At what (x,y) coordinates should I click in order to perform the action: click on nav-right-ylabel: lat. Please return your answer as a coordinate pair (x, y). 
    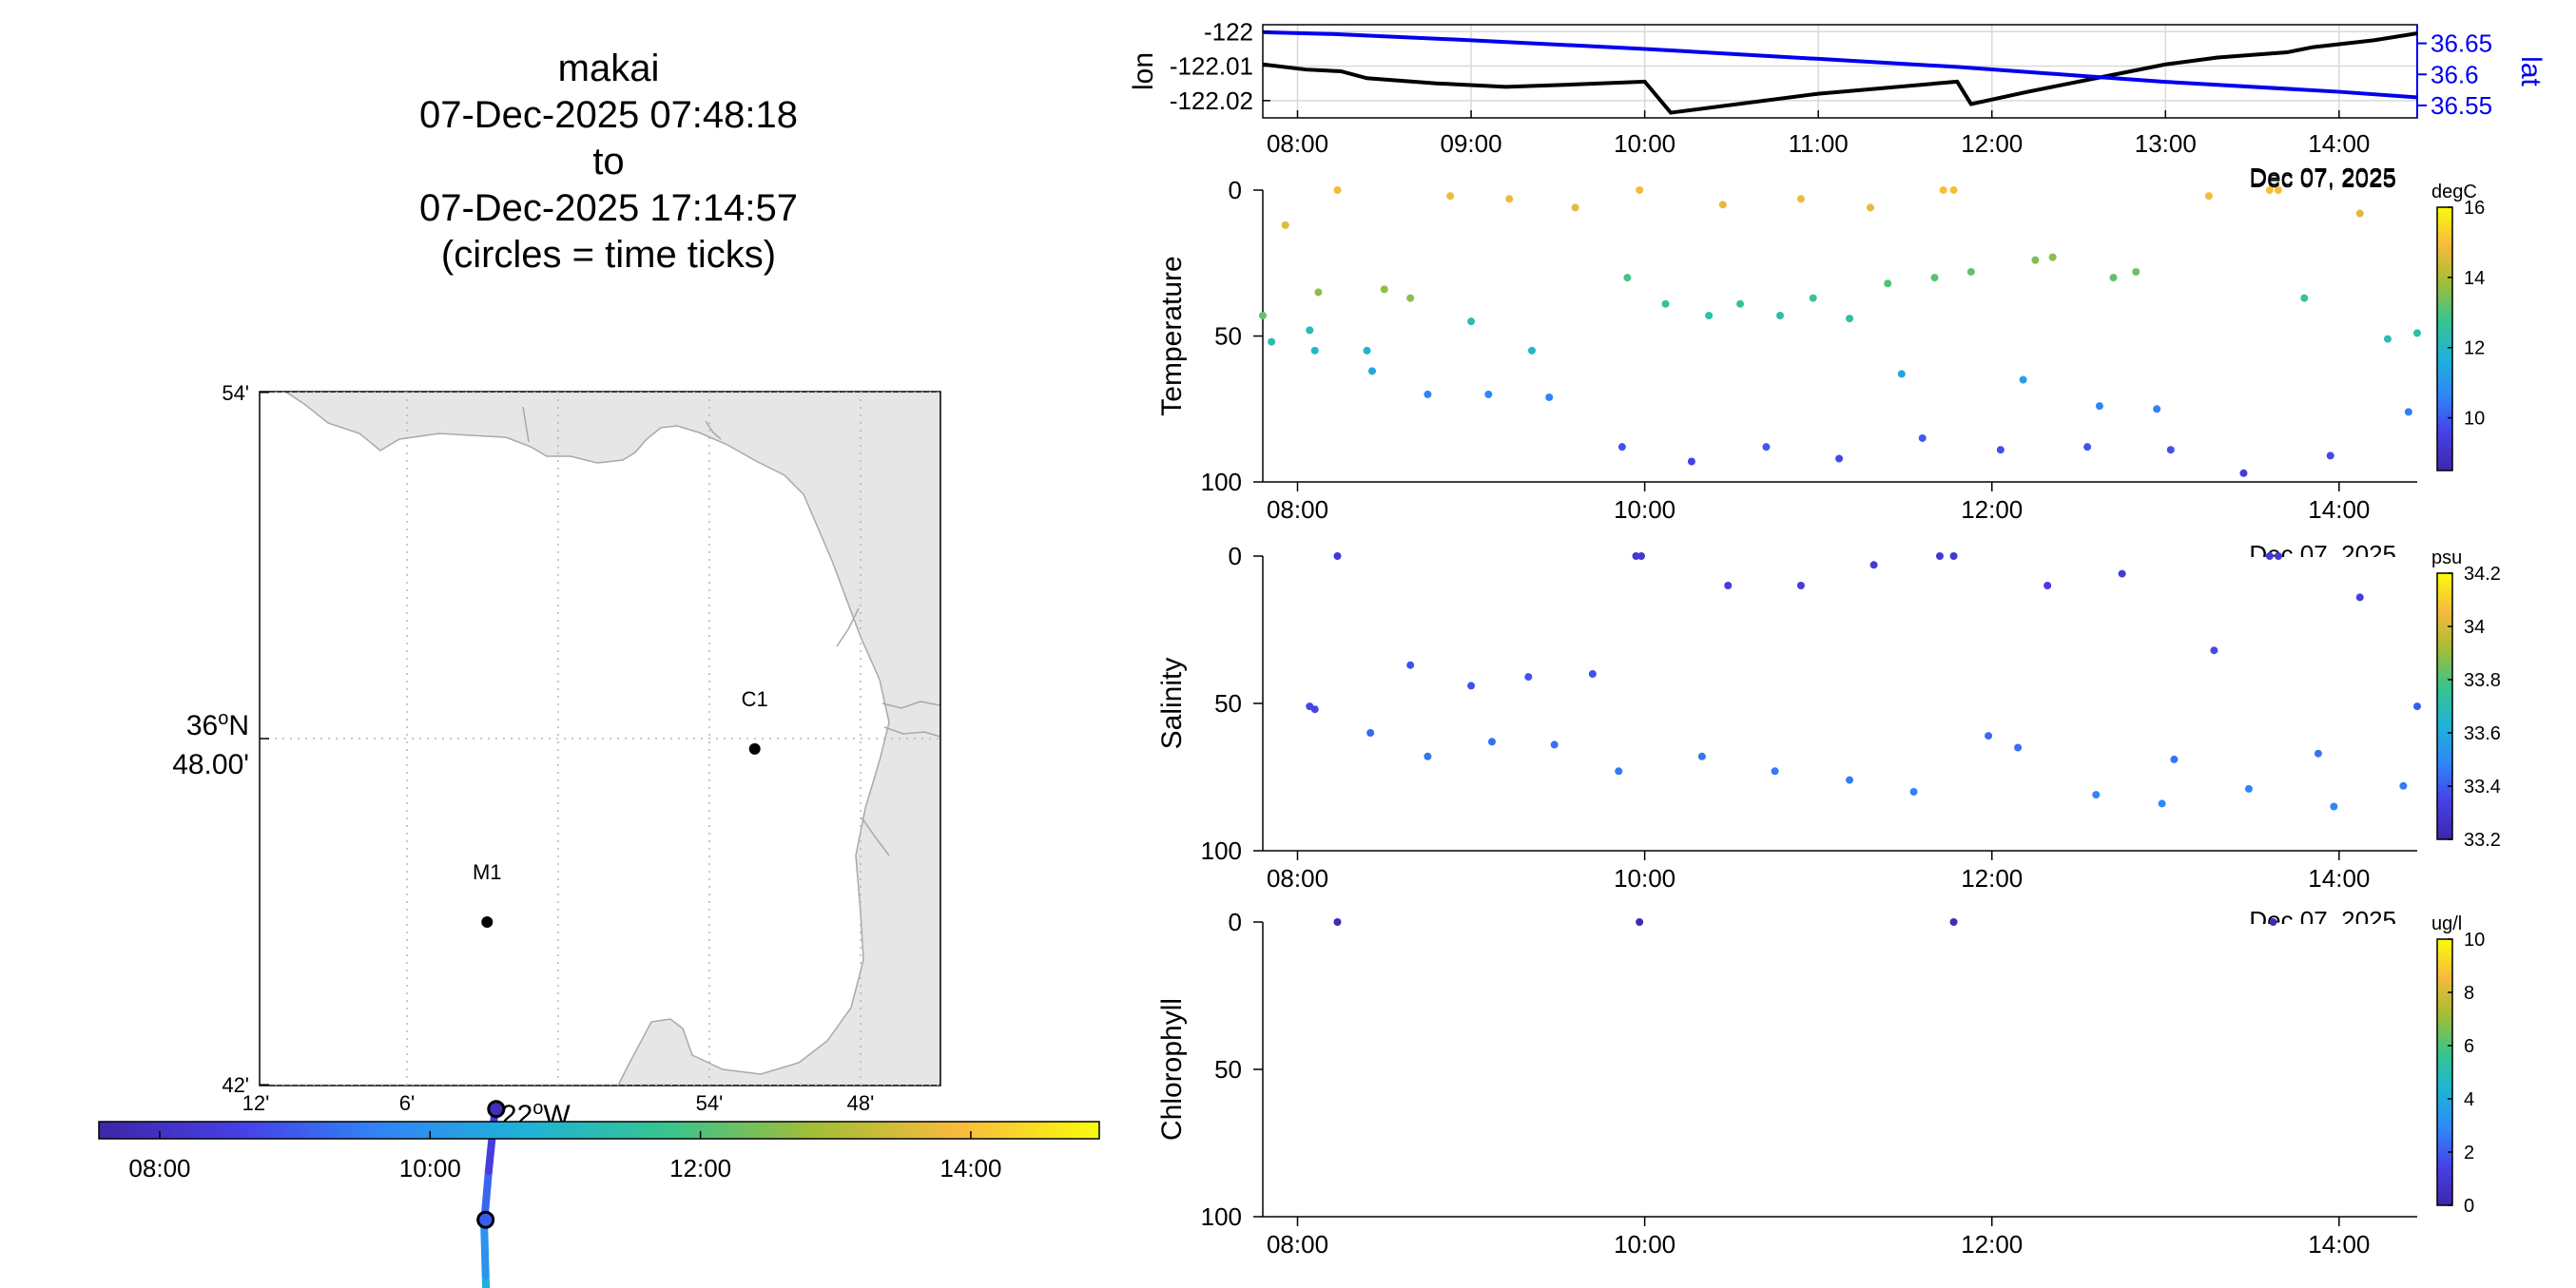
    Looking at the image, I should click on (2531, 71).